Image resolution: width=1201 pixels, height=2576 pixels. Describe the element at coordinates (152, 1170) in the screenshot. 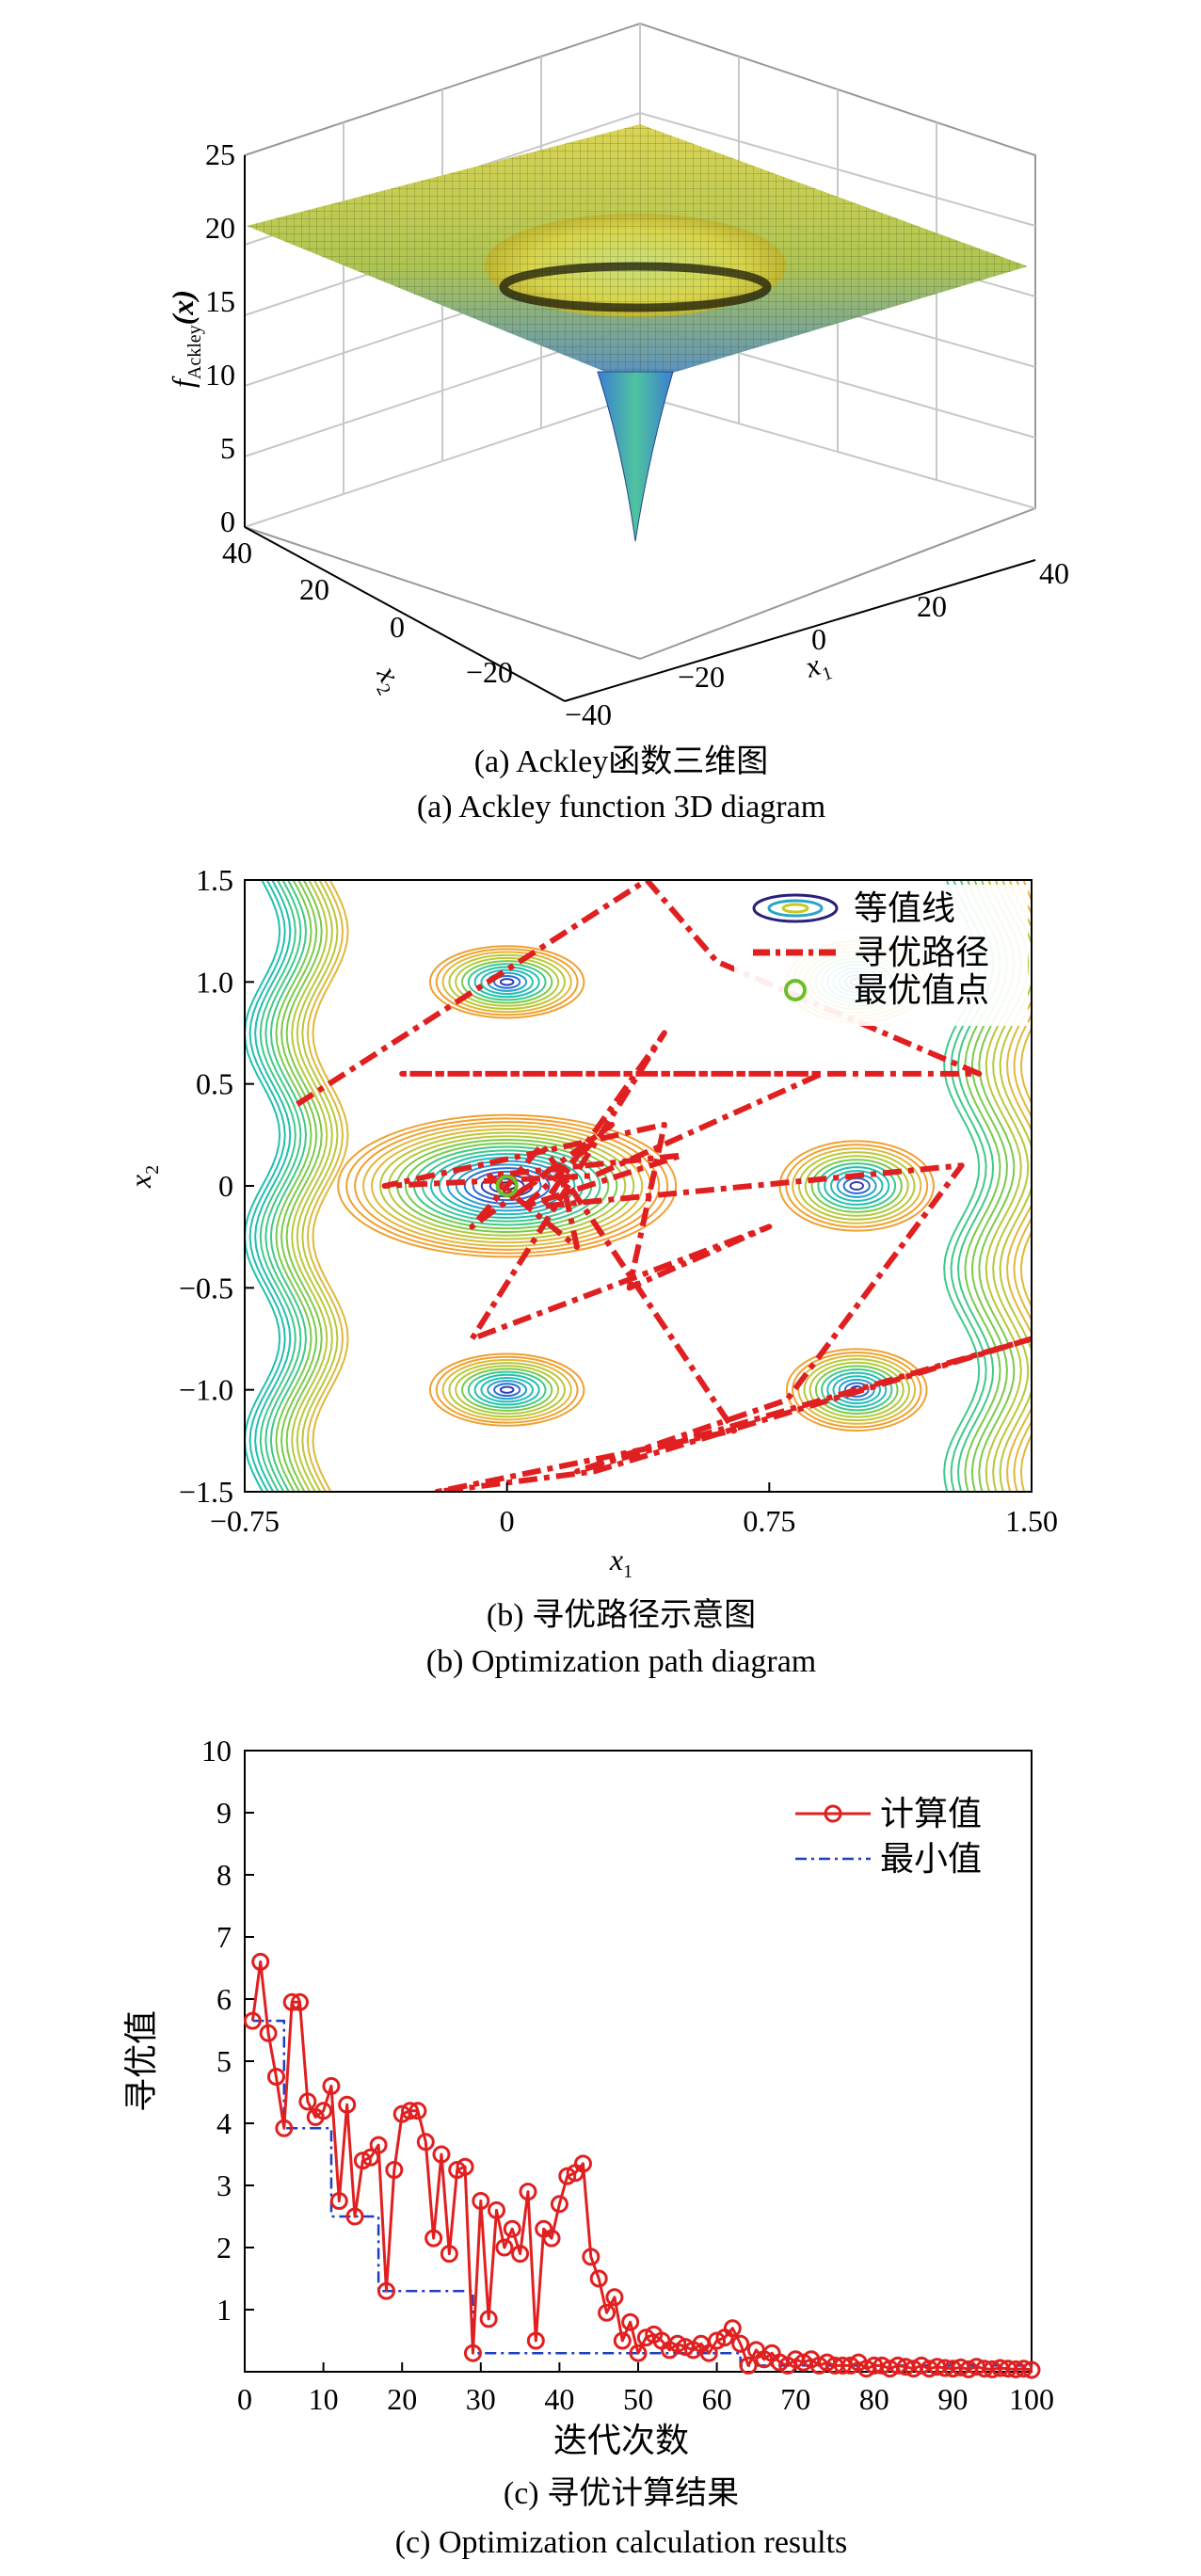

I see `panel-b-y-label-sub: 2` at that location.